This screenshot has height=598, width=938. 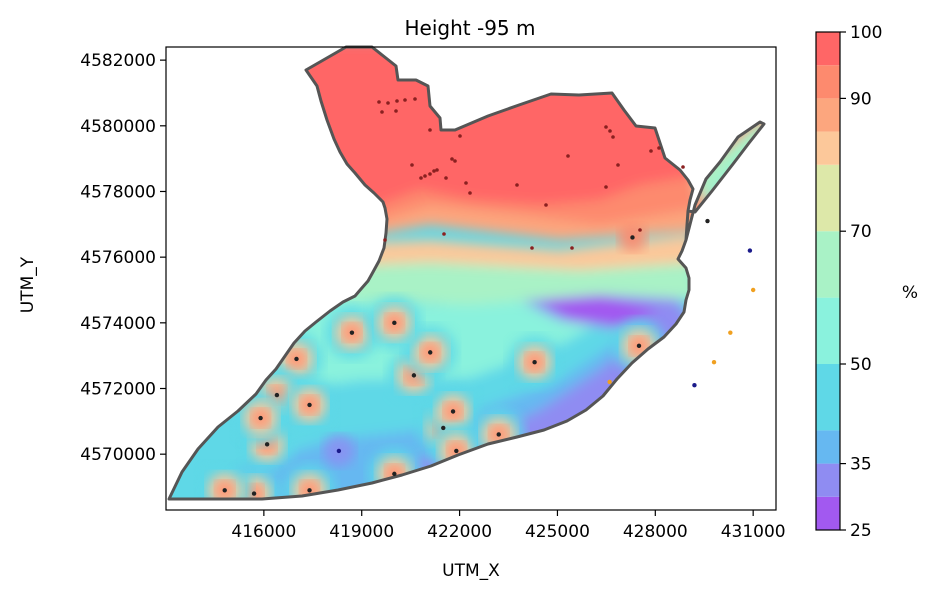 What do you see at coordinates (861, 465) in the screenshot?
I see `colorbar-tick-label: 35` at bounding box center [861, 465].